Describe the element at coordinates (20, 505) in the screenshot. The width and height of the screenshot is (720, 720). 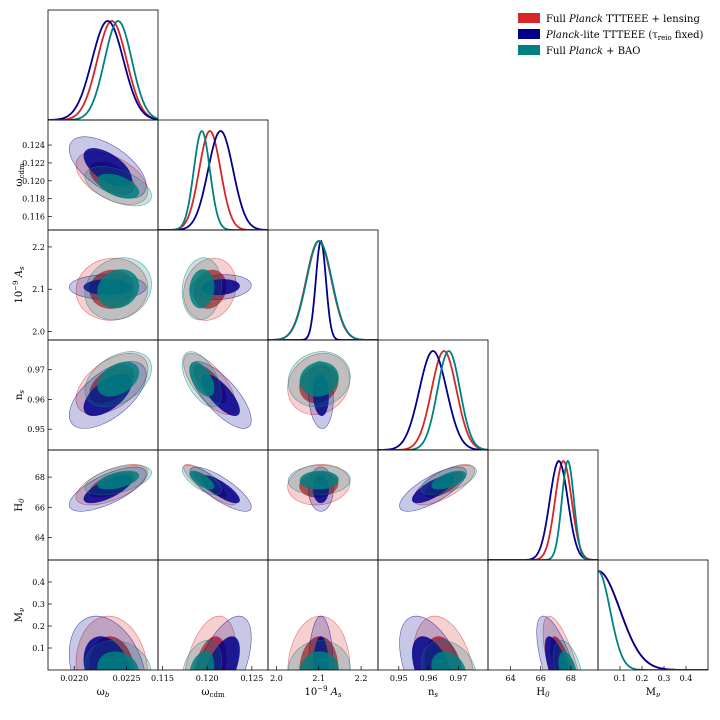
I see `y-axis-label-H0: H0` at that location.